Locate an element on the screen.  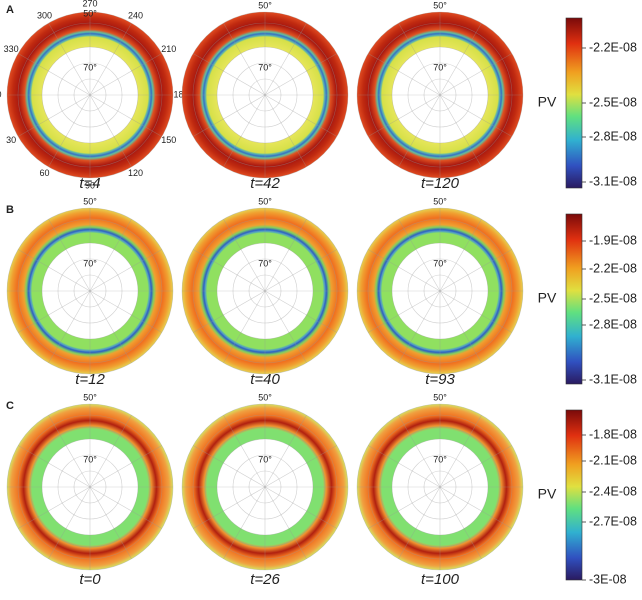
angle-label: 150 is located at coordinates (168, 140).